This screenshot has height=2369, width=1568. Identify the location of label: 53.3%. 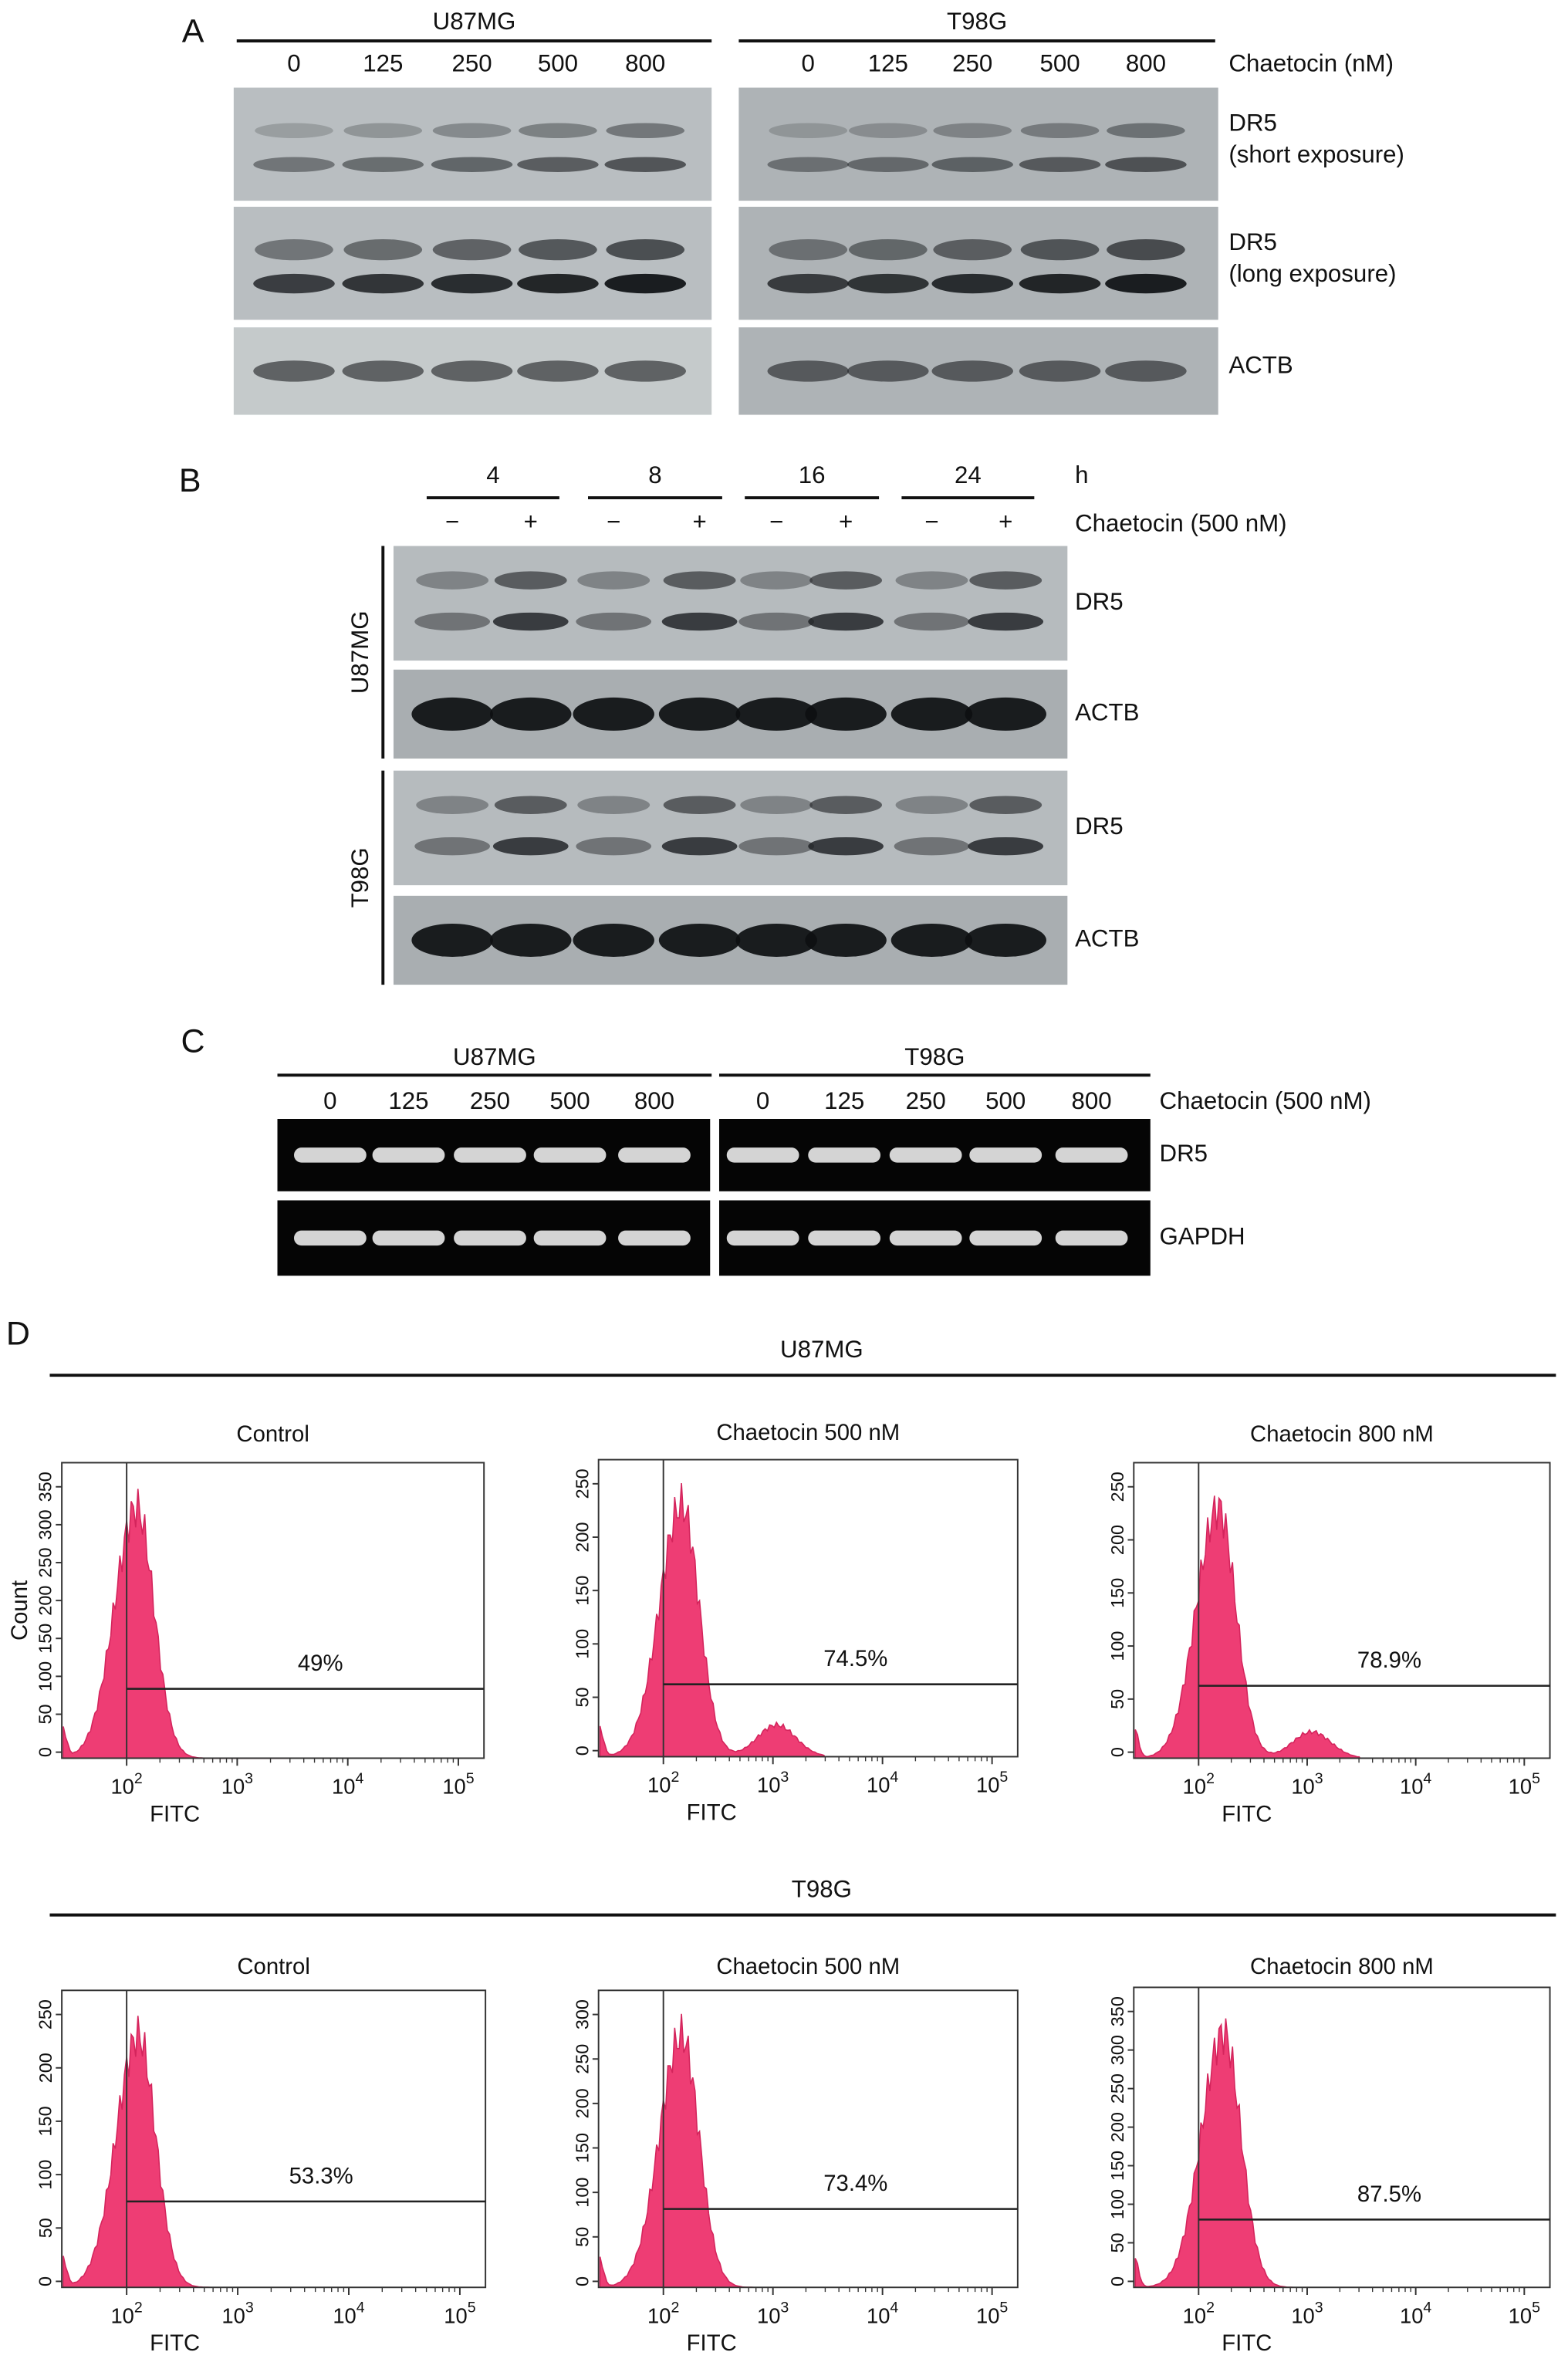
(321, 2175).